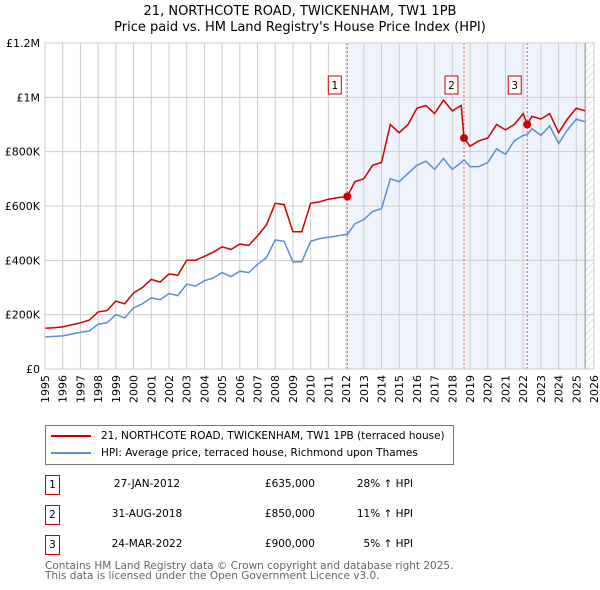  What do you see at coordinates (289, 514) in the screenshot?
I see `sale-price: £850,000` at bounding box center [289, 514].